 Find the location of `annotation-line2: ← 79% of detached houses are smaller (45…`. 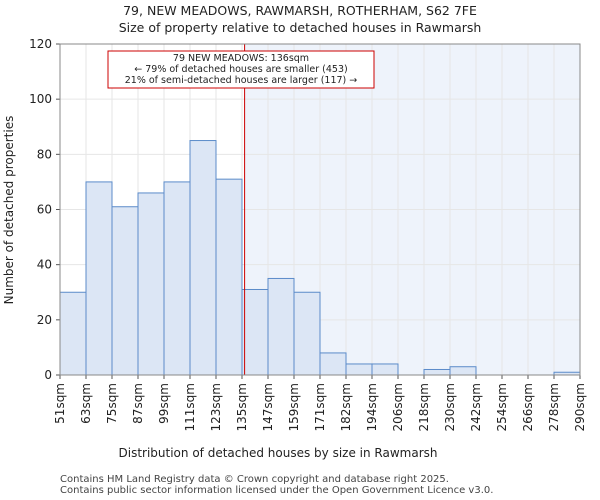

annotation-line2: ← 79% of detached houses are smaller (45… is located at coordinates (240, 69).